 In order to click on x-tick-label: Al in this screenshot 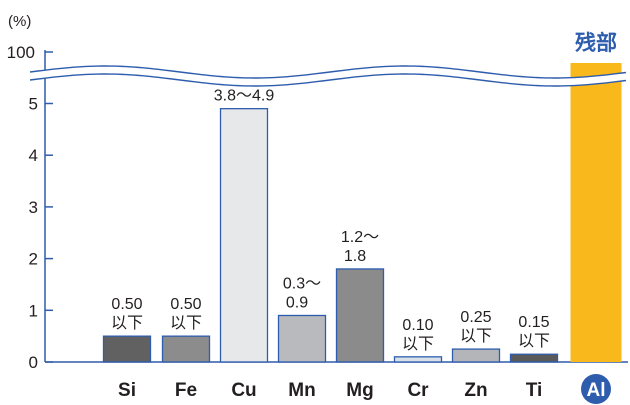, I will do `click(596, 390)`.